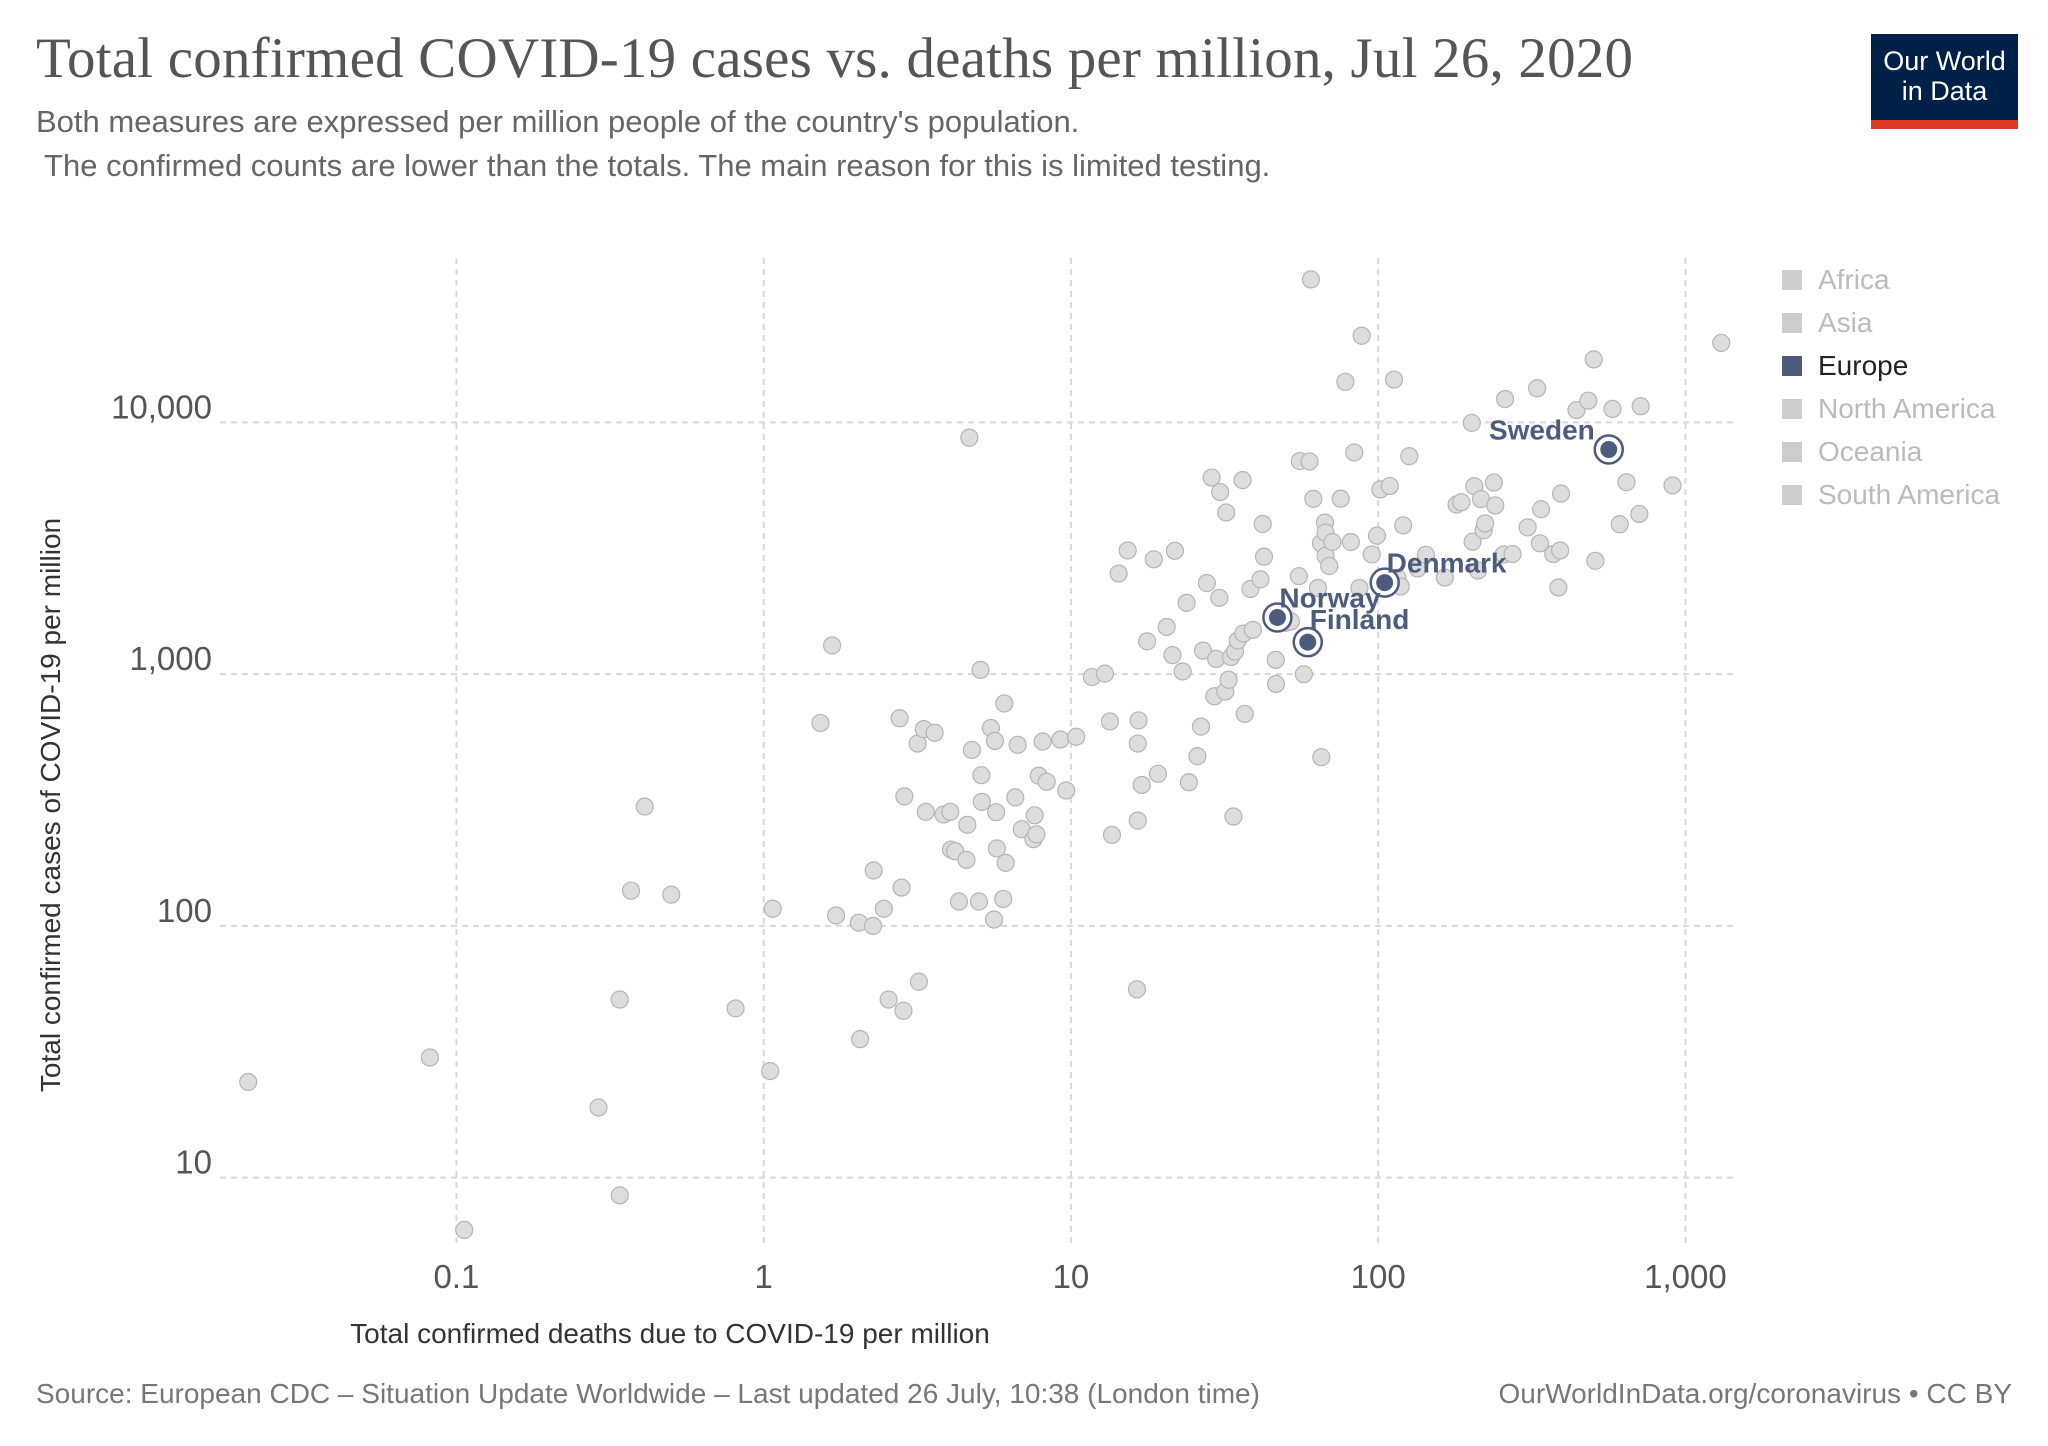  What do you see at coordinates (1308, 642) in the screenshot?
I see `data-point-finland` at bounding box center [1308, 642].